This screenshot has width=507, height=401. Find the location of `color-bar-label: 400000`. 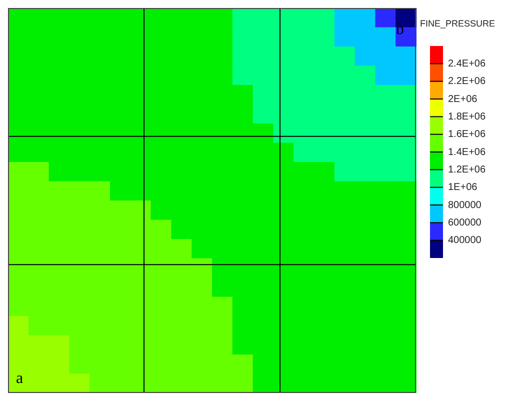

color-bar-label: 400000 is located at coordinates (465, 240).